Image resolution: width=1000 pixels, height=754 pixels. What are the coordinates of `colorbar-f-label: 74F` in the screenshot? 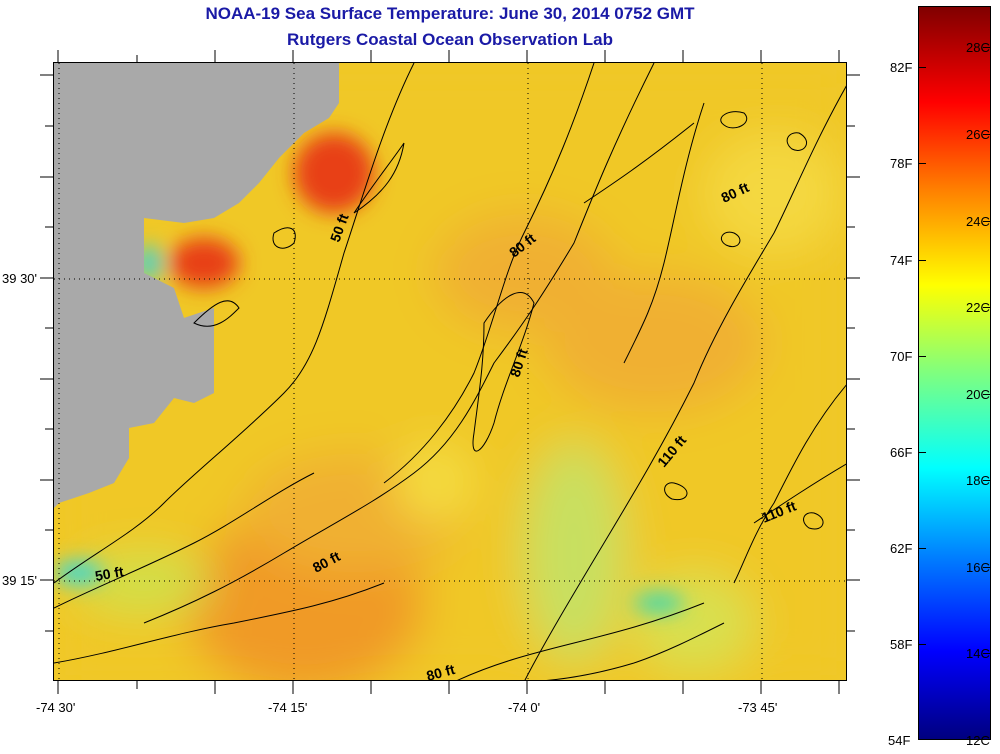 It's located at (901, 260).